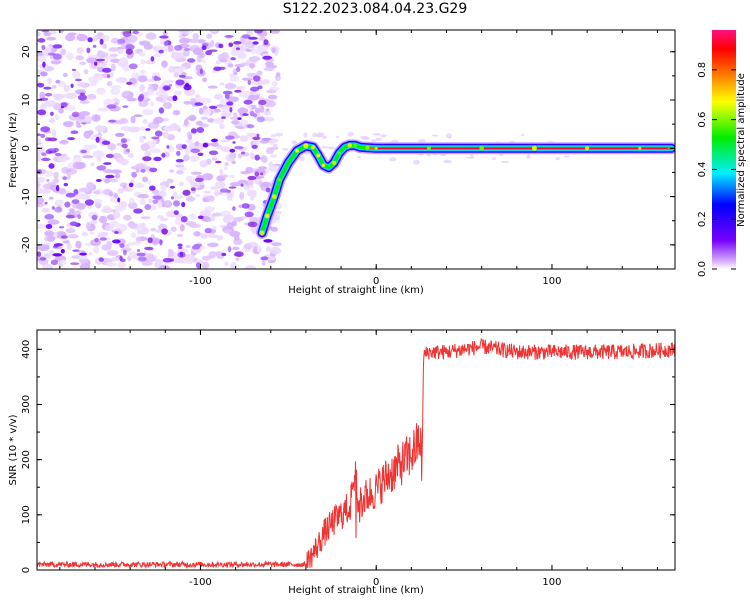  What do you see at coordinates (26, 148) in the screenshot?
I see `top-y-tick-label-3: 0` at bounding box center [26, 148].